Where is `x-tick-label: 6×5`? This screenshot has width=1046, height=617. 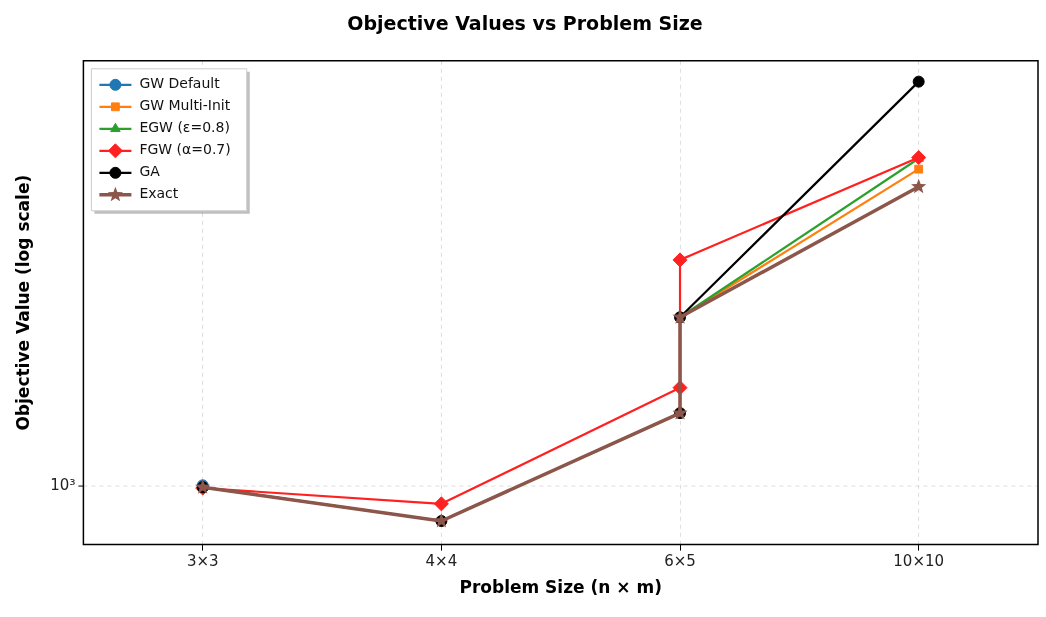
x-tick-label: 6×5 is located at coordinates (680, 561).